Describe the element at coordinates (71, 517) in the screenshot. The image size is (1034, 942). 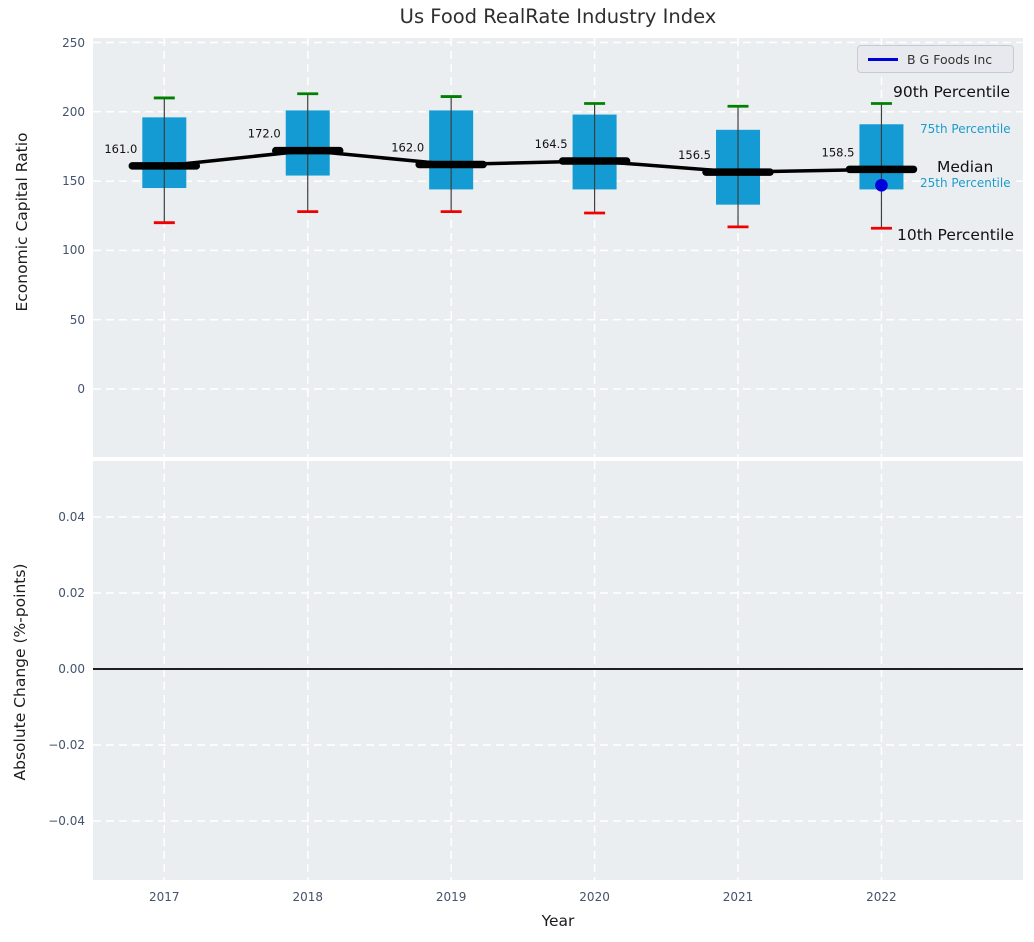
I see `ytick-bottom-0: 0.04` at that location.